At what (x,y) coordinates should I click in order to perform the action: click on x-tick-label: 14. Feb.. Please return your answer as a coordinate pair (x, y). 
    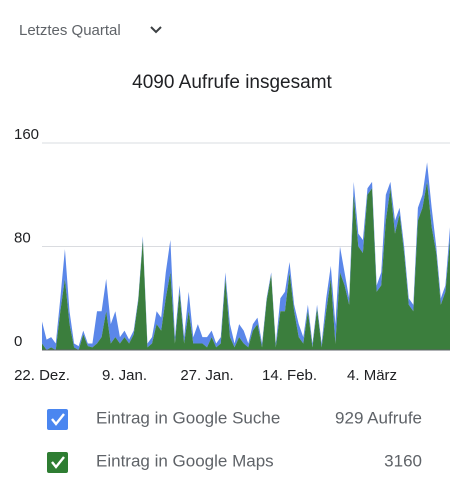
    Looking at the image, I should click on (289, 375).